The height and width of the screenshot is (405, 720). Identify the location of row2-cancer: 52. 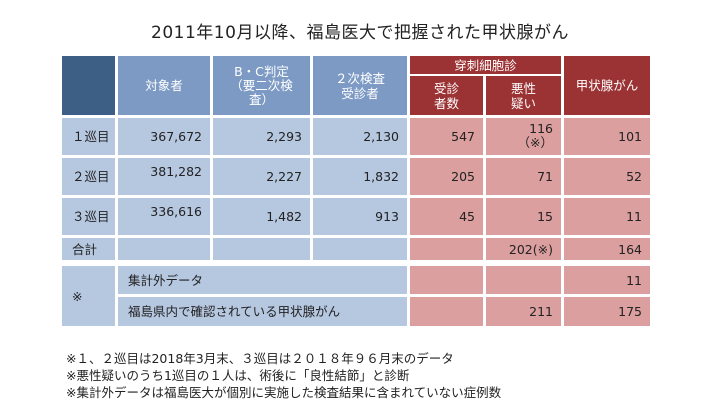
(607, 176).